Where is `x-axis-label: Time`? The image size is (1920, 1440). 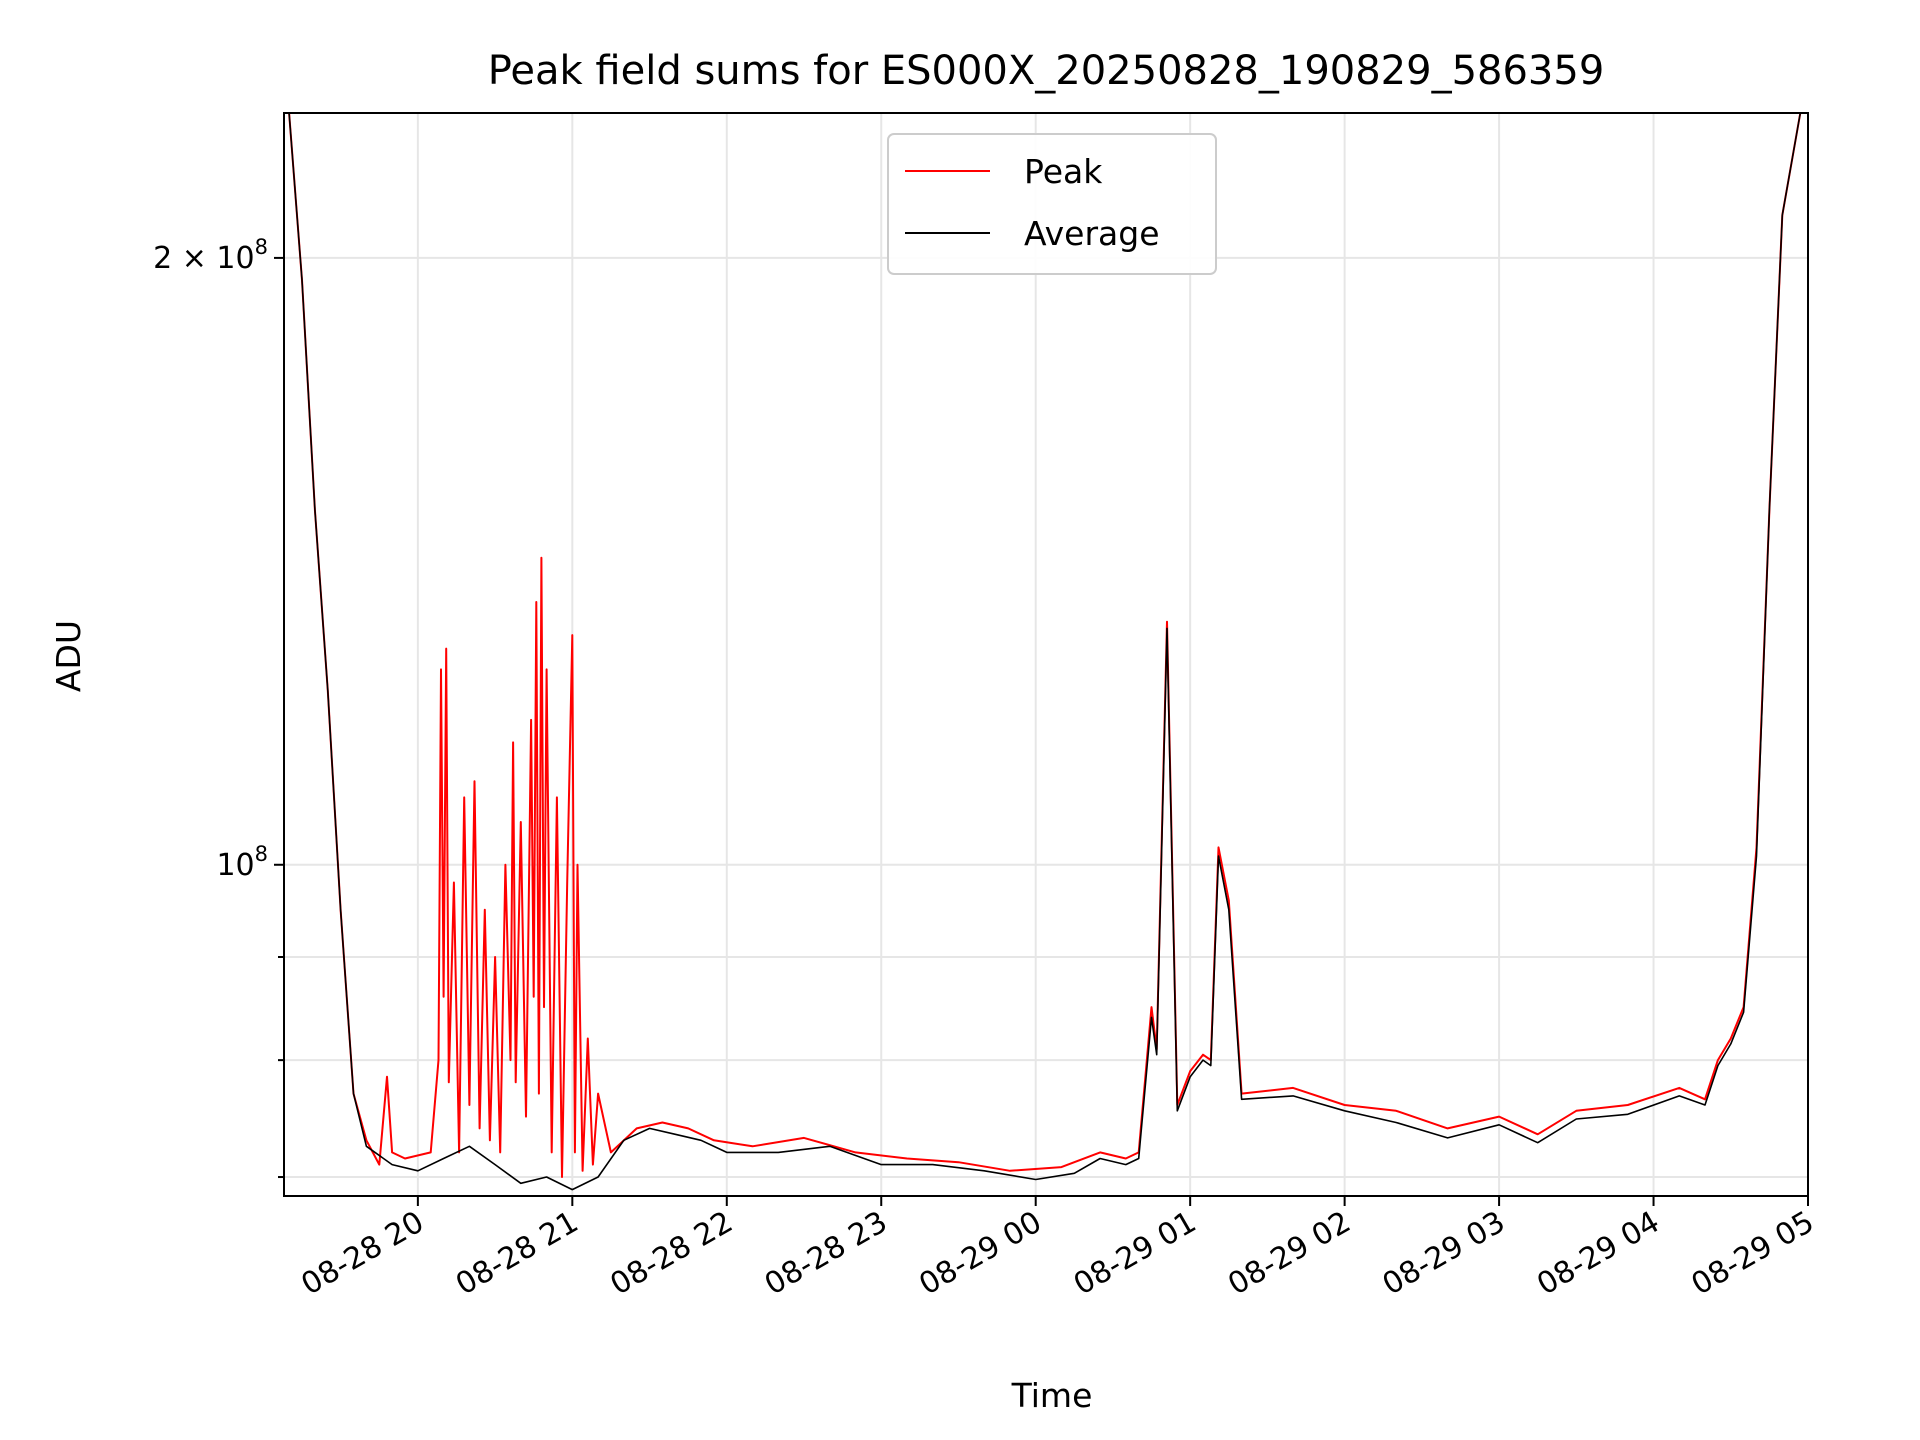 x-axis-label: Time is located at coordinates (1052, 1395).